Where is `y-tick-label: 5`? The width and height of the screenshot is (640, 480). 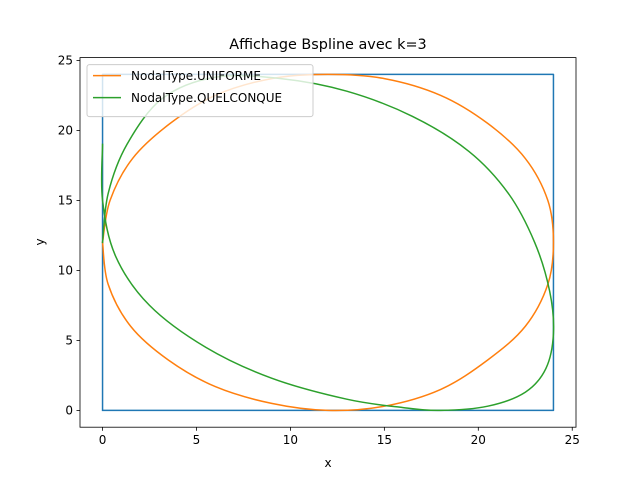
y-tick-label: 5 is located at coordinates (69, 341).